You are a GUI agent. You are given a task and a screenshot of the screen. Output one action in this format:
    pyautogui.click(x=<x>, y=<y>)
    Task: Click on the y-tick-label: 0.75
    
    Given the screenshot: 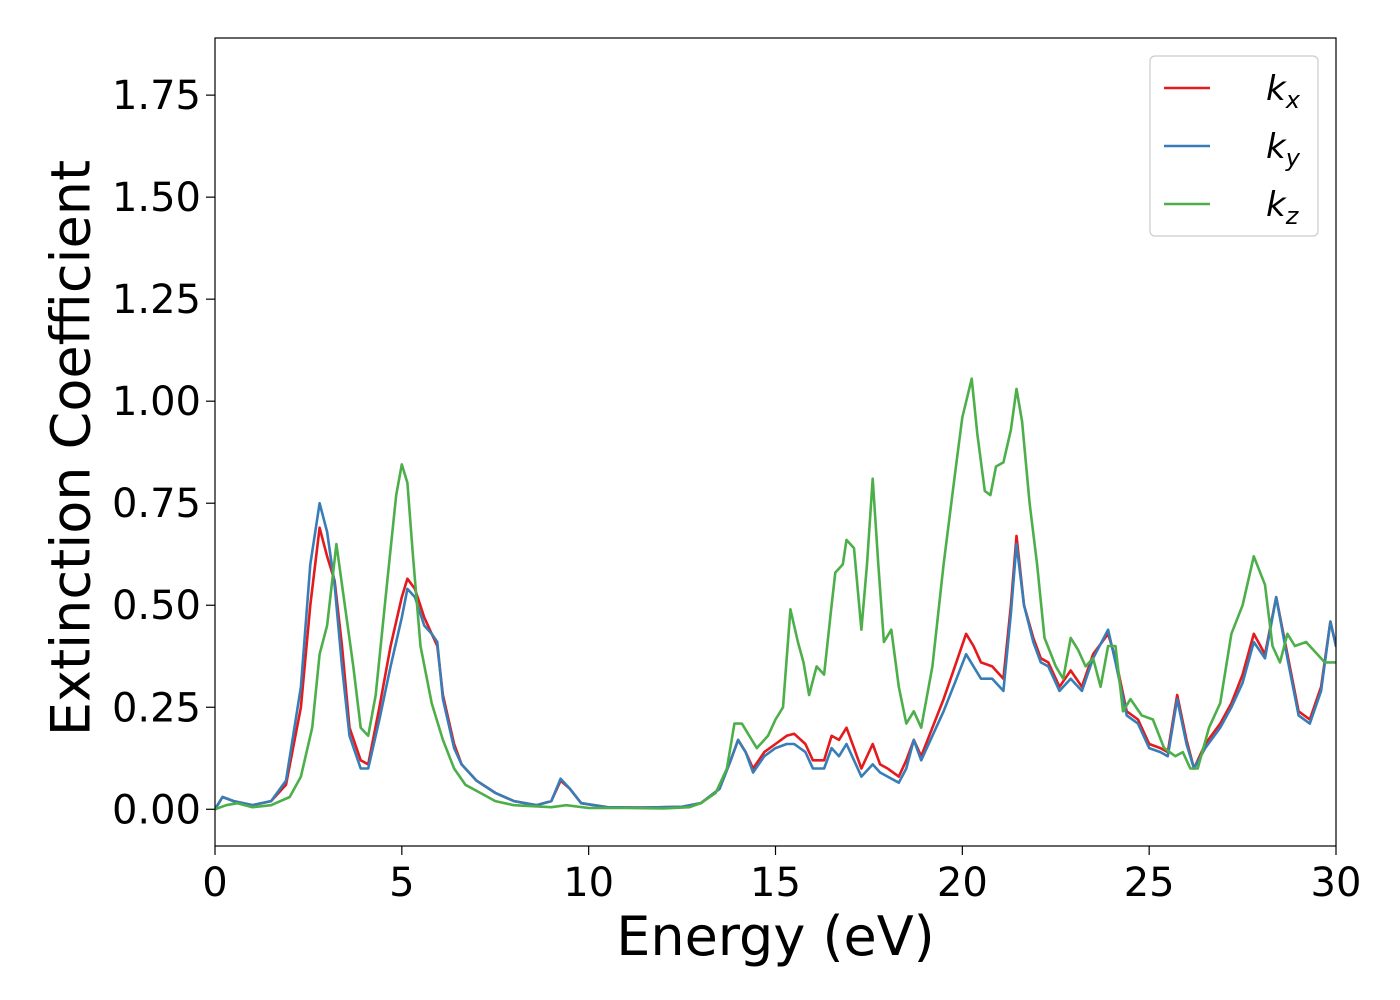 What is the action you would take?
    pyautogui.click(x=156, y=504)
    